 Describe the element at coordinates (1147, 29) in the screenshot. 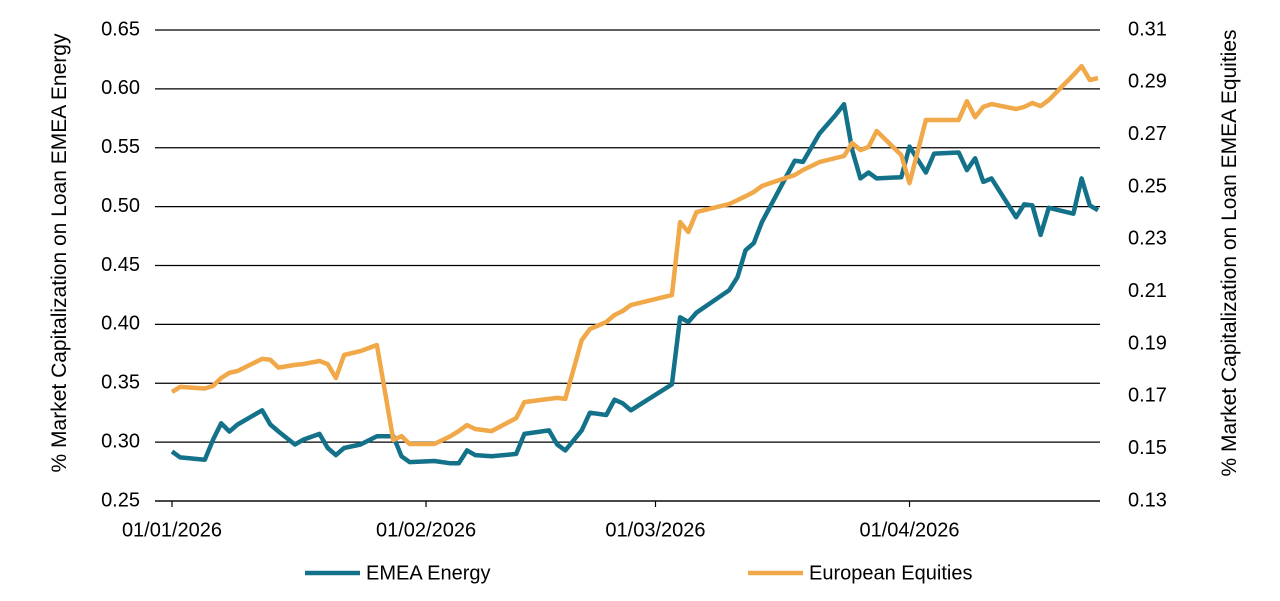

I see `y2-tick-label: 0.31` at that location.